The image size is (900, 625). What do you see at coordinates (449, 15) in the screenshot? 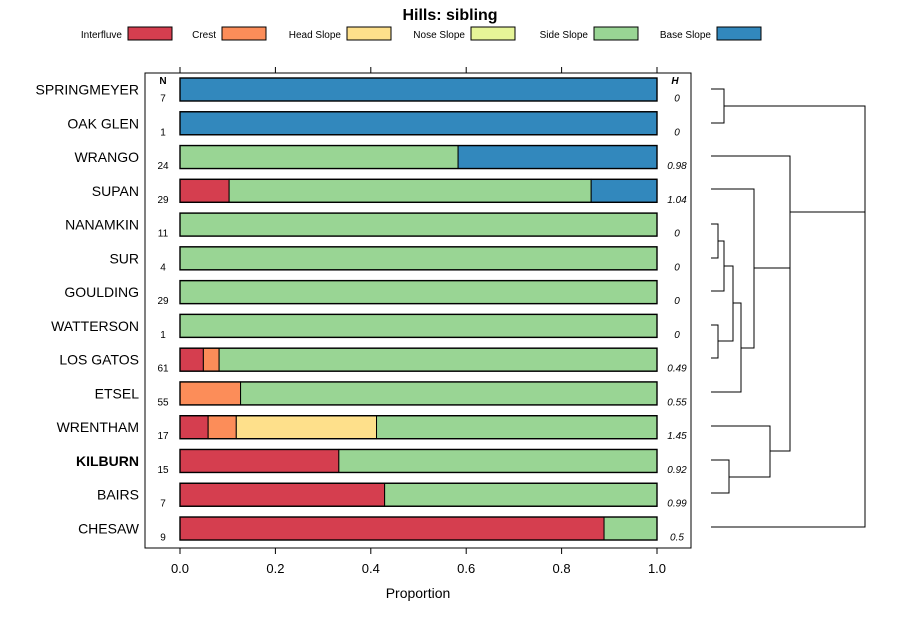
I see `chart-title: Hills: sibling` at bounding box center [449, 15].